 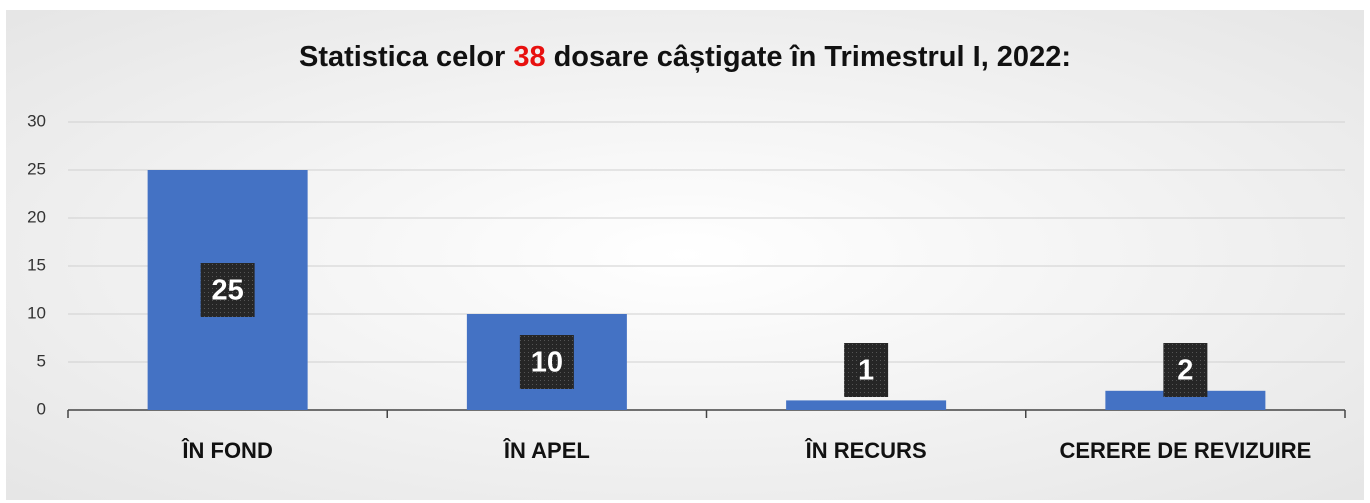 I want to click on x-tick-label: CERERE DE REVIZUIRE, so click(x=1185, y=450).